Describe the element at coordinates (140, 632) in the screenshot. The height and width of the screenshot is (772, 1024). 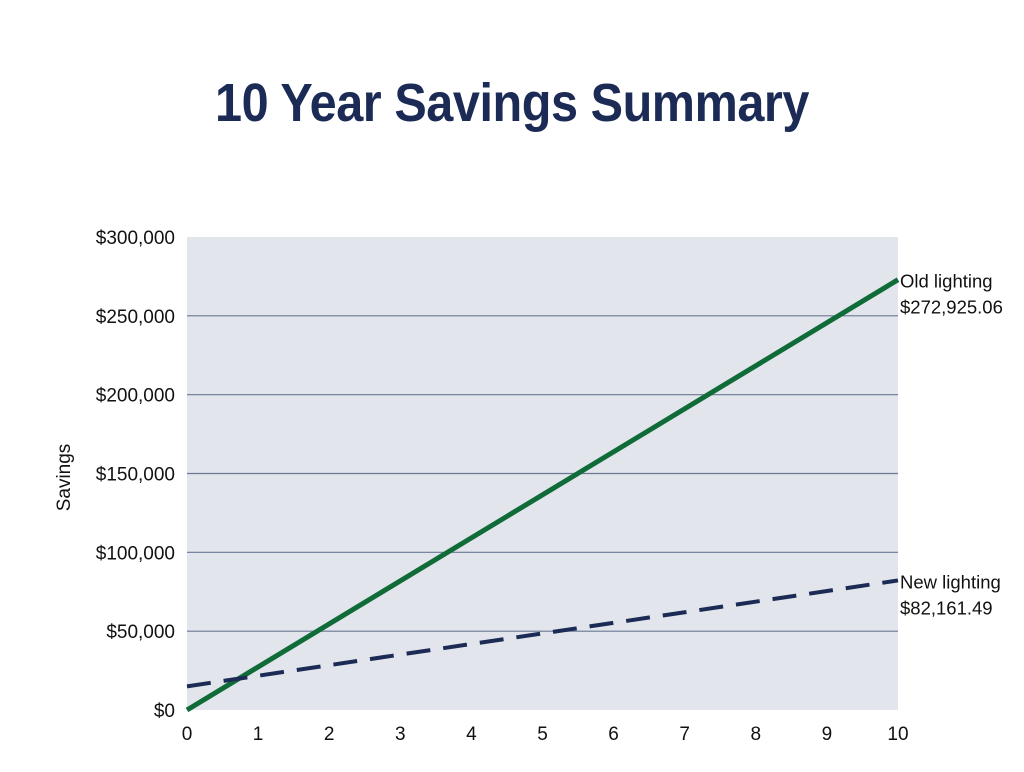
I see `y-tick-label: $50,000` at that location.